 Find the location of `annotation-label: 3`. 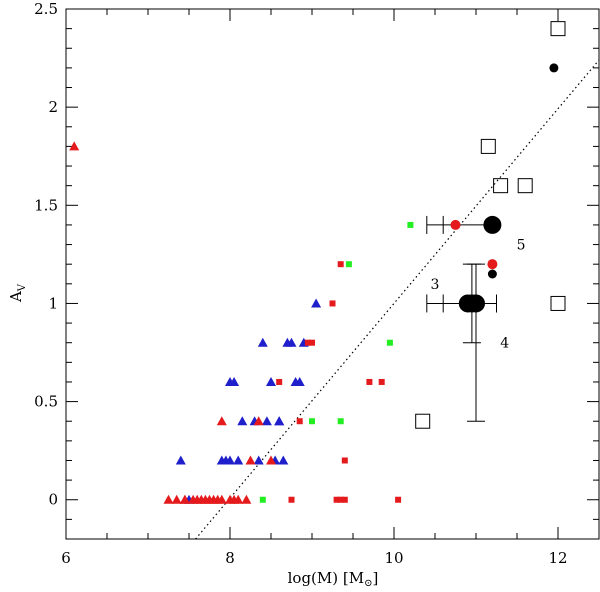

annotation-label: 3 is located at coordinates (435, 285).